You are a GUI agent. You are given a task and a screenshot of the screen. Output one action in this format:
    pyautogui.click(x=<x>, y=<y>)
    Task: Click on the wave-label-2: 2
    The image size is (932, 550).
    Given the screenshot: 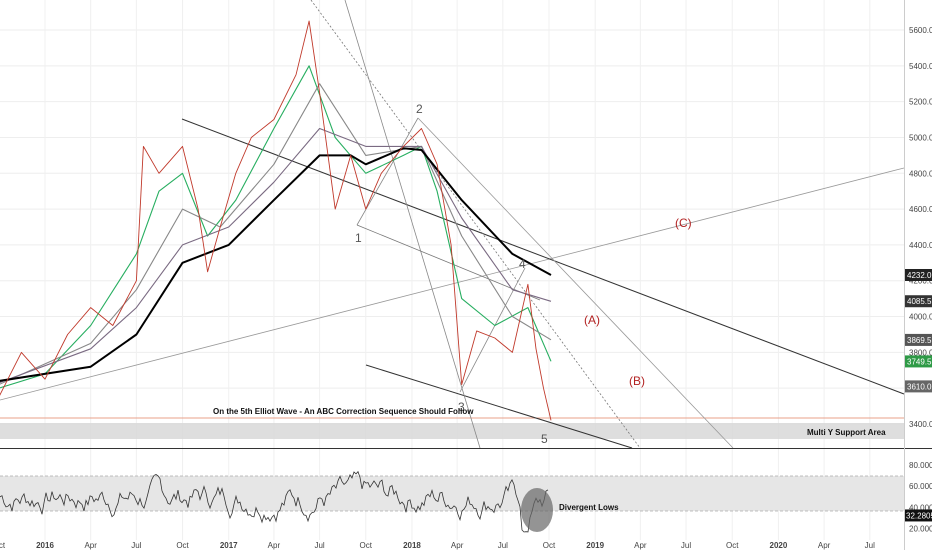 What is the action you would take?
    pyautogui.click(x=419, y=109)
    